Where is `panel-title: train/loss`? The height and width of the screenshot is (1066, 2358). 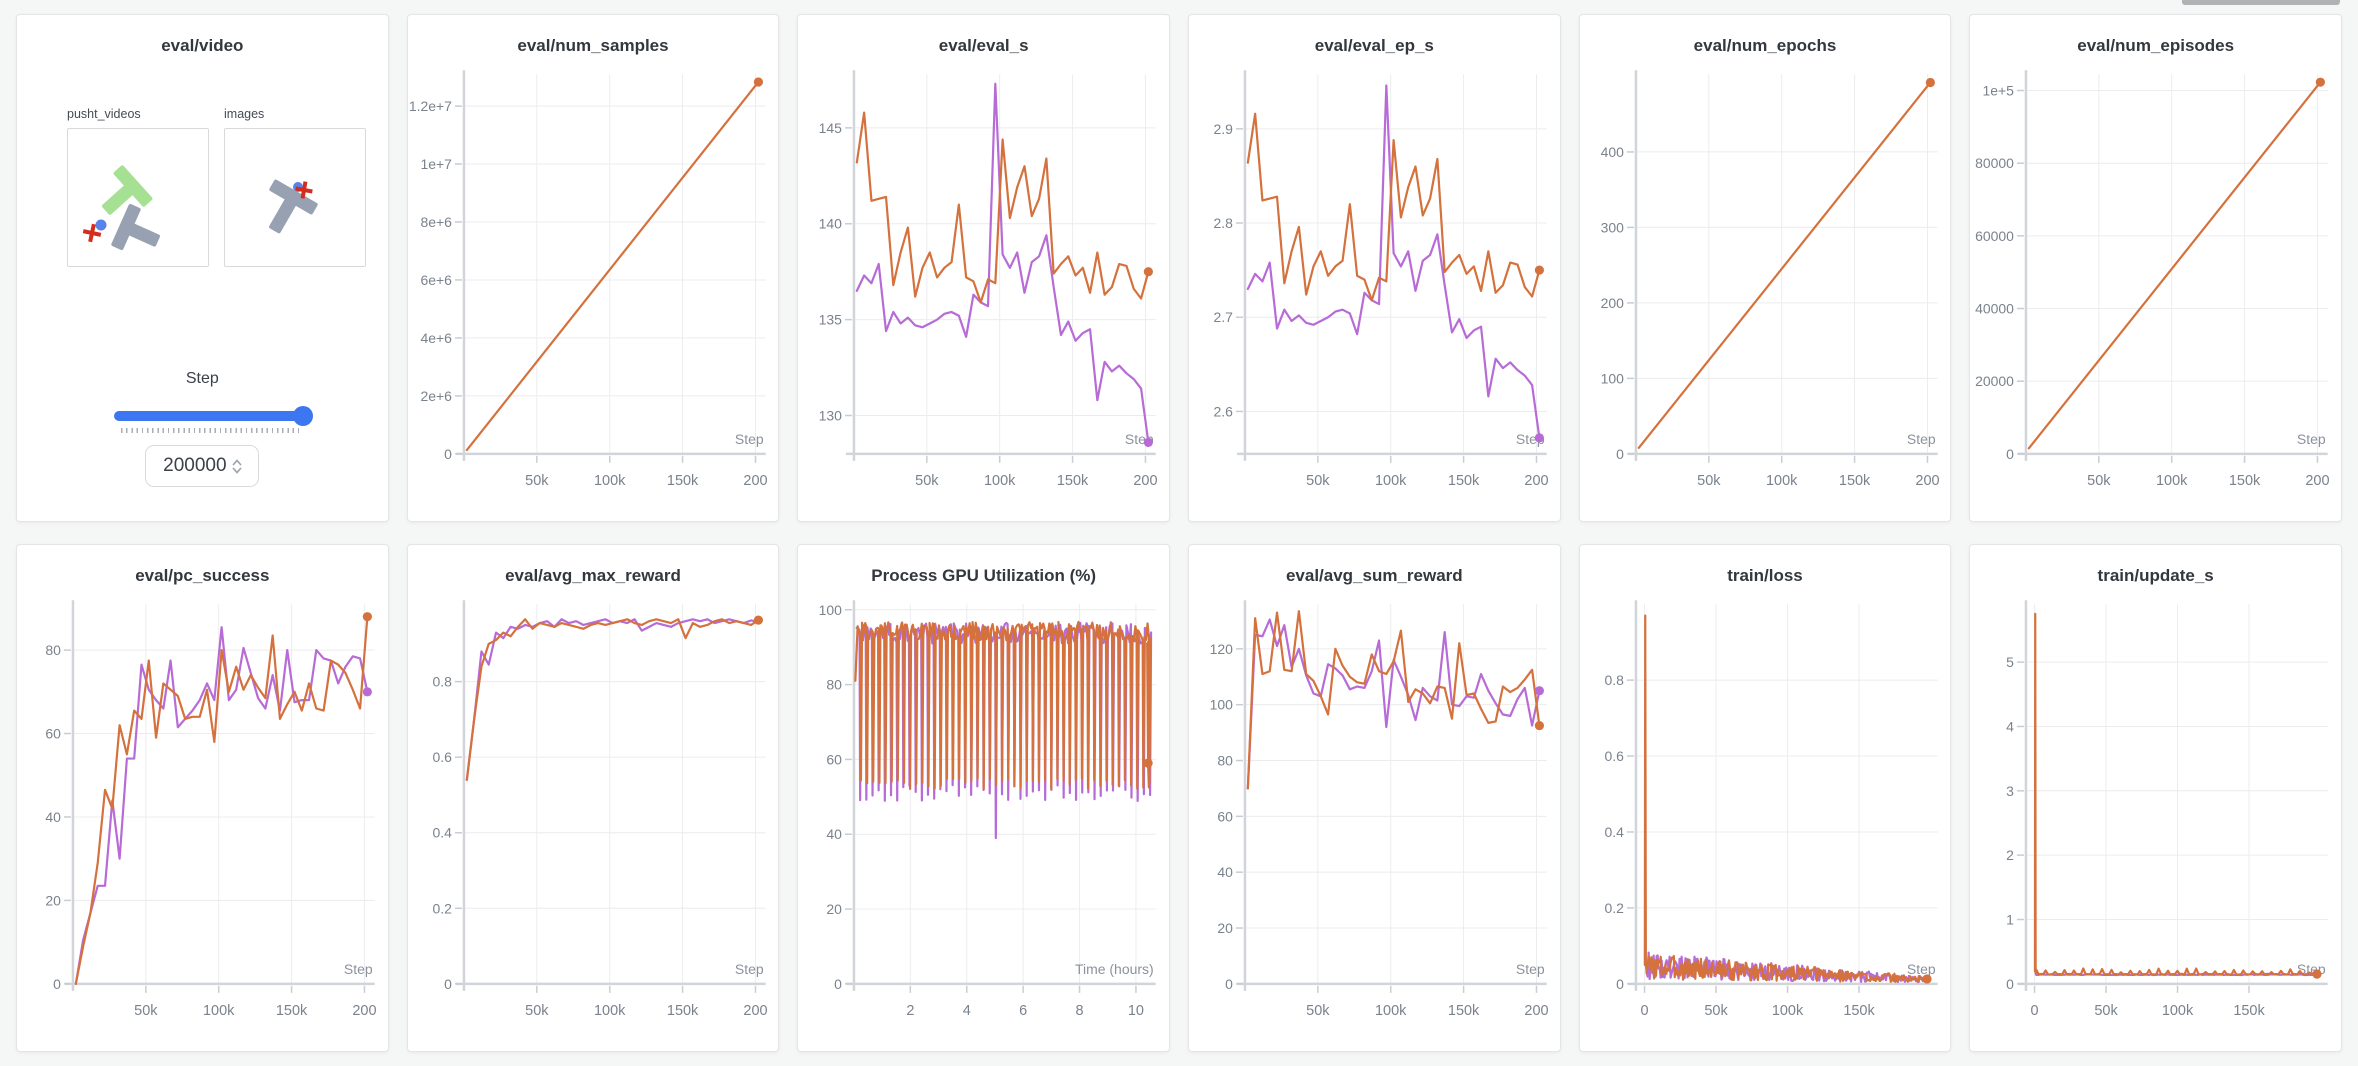
panel-title: train/loss is located at coordinates (1765, 575).